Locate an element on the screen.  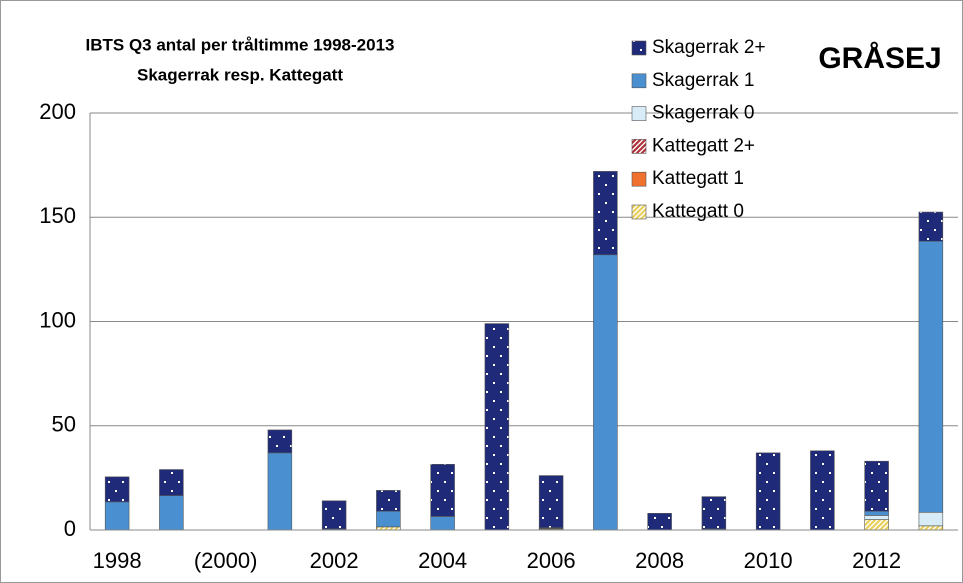
chart-title: IBTS Q3 antal per tråltimme 1998-2013 is located at coordinates (240, 44).